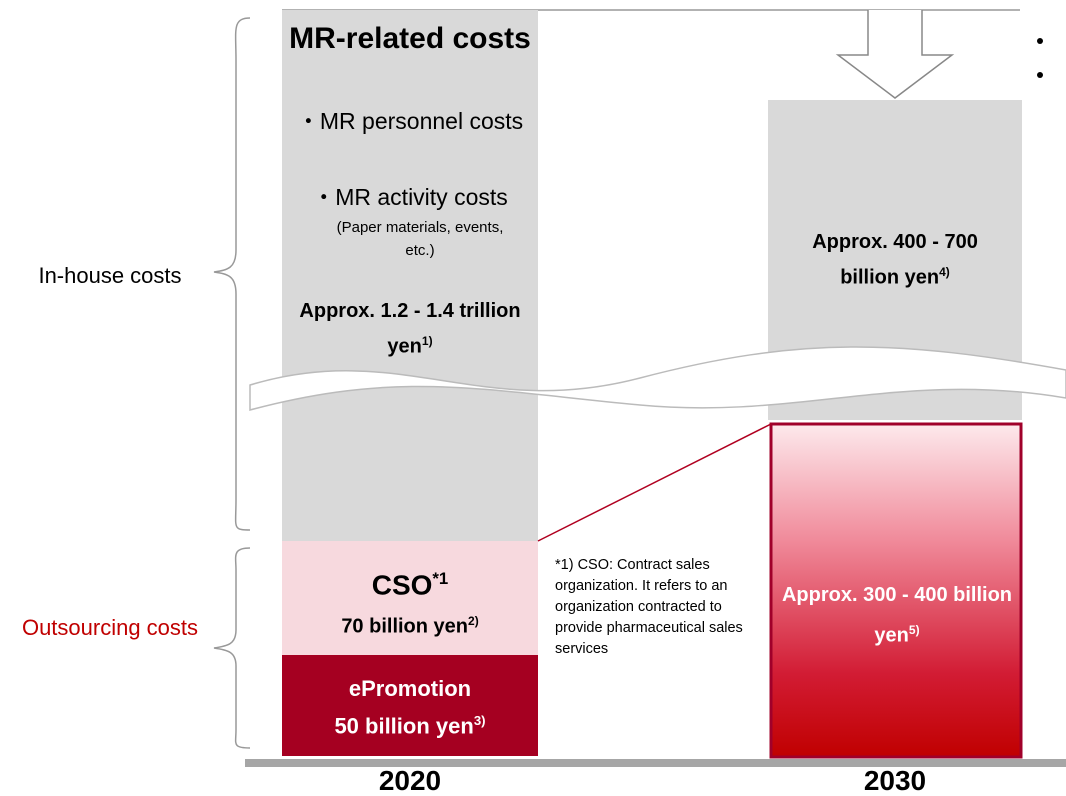  What do you see at coordinates (410, 38) in the screenshot?
I see `mr-title: MR-related costs` at bounding box center [410, 38].